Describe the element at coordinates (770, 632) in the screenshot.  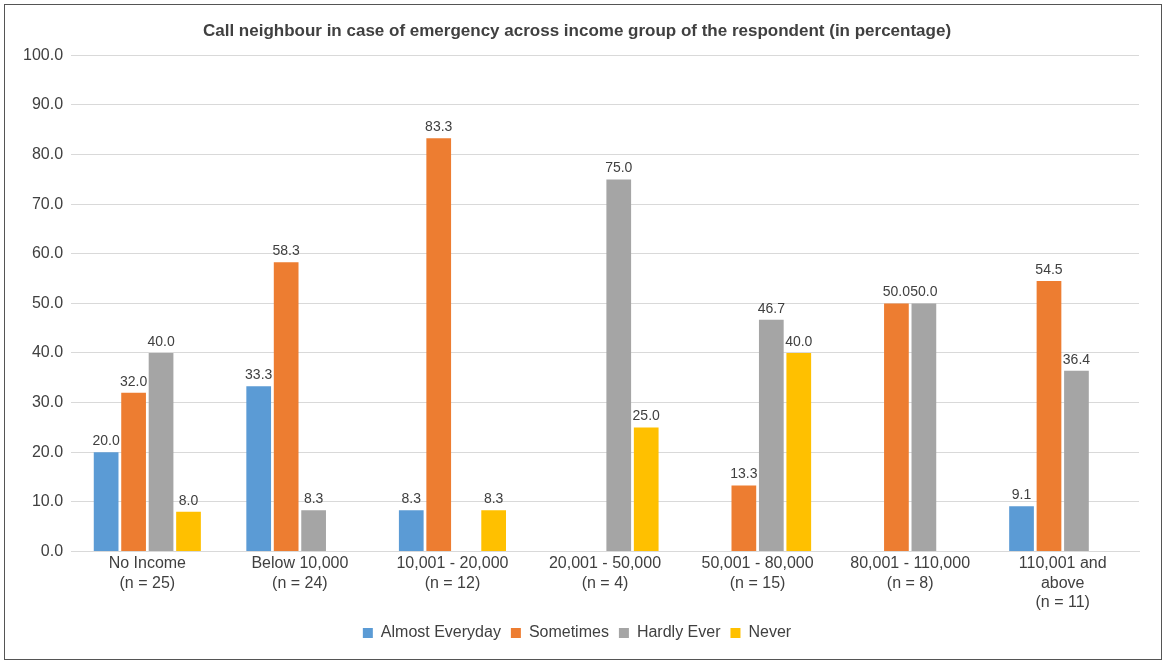
I see `legend-label: Never` at that location.